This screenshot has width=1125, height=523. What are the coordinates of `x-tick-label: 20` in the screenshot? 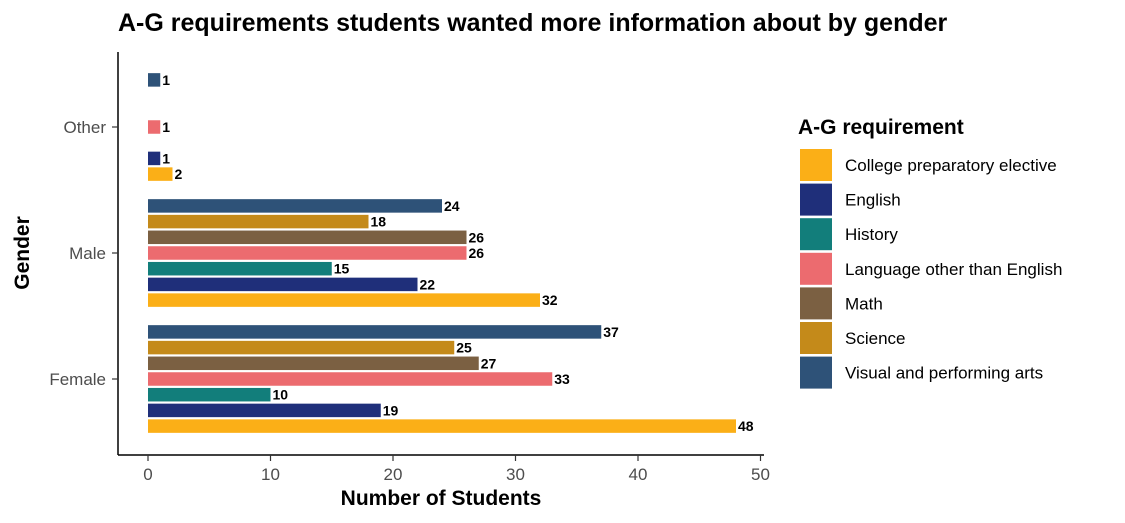 It's located at (393, 474).